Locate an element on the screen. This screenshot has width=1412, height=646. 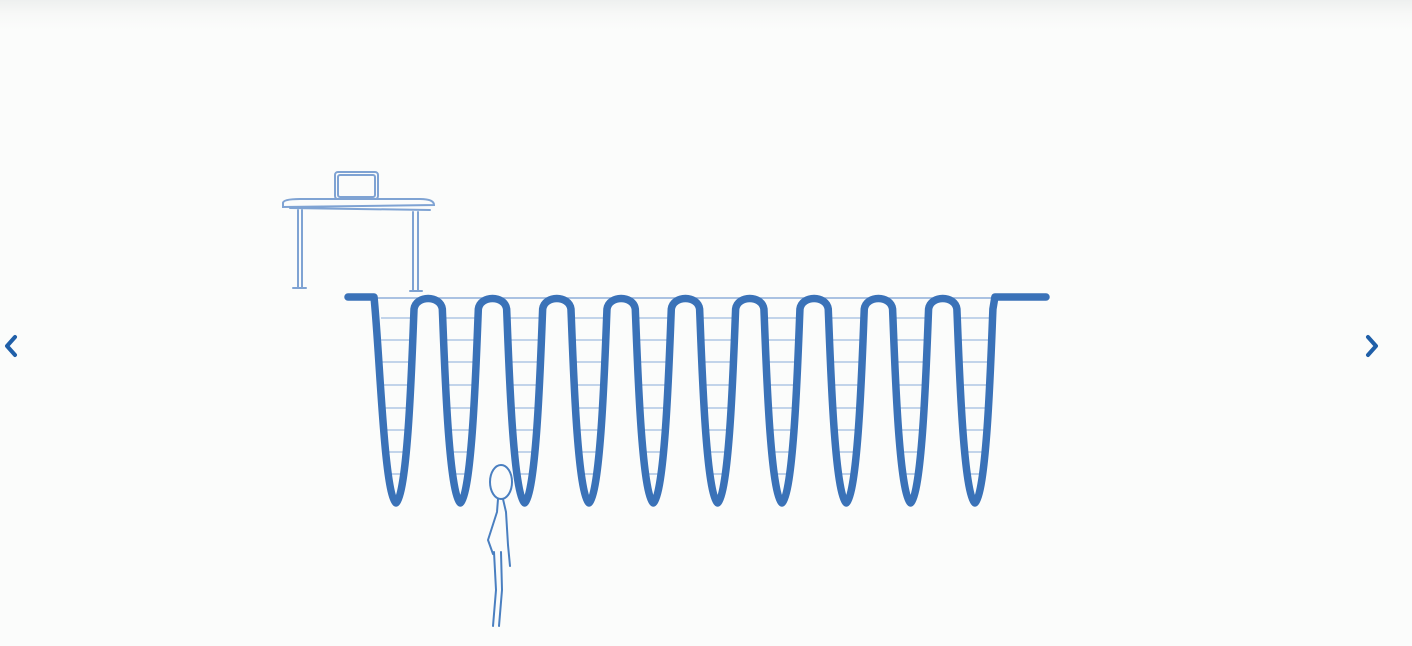
pit-rungs is located at coordinates (685, 396).